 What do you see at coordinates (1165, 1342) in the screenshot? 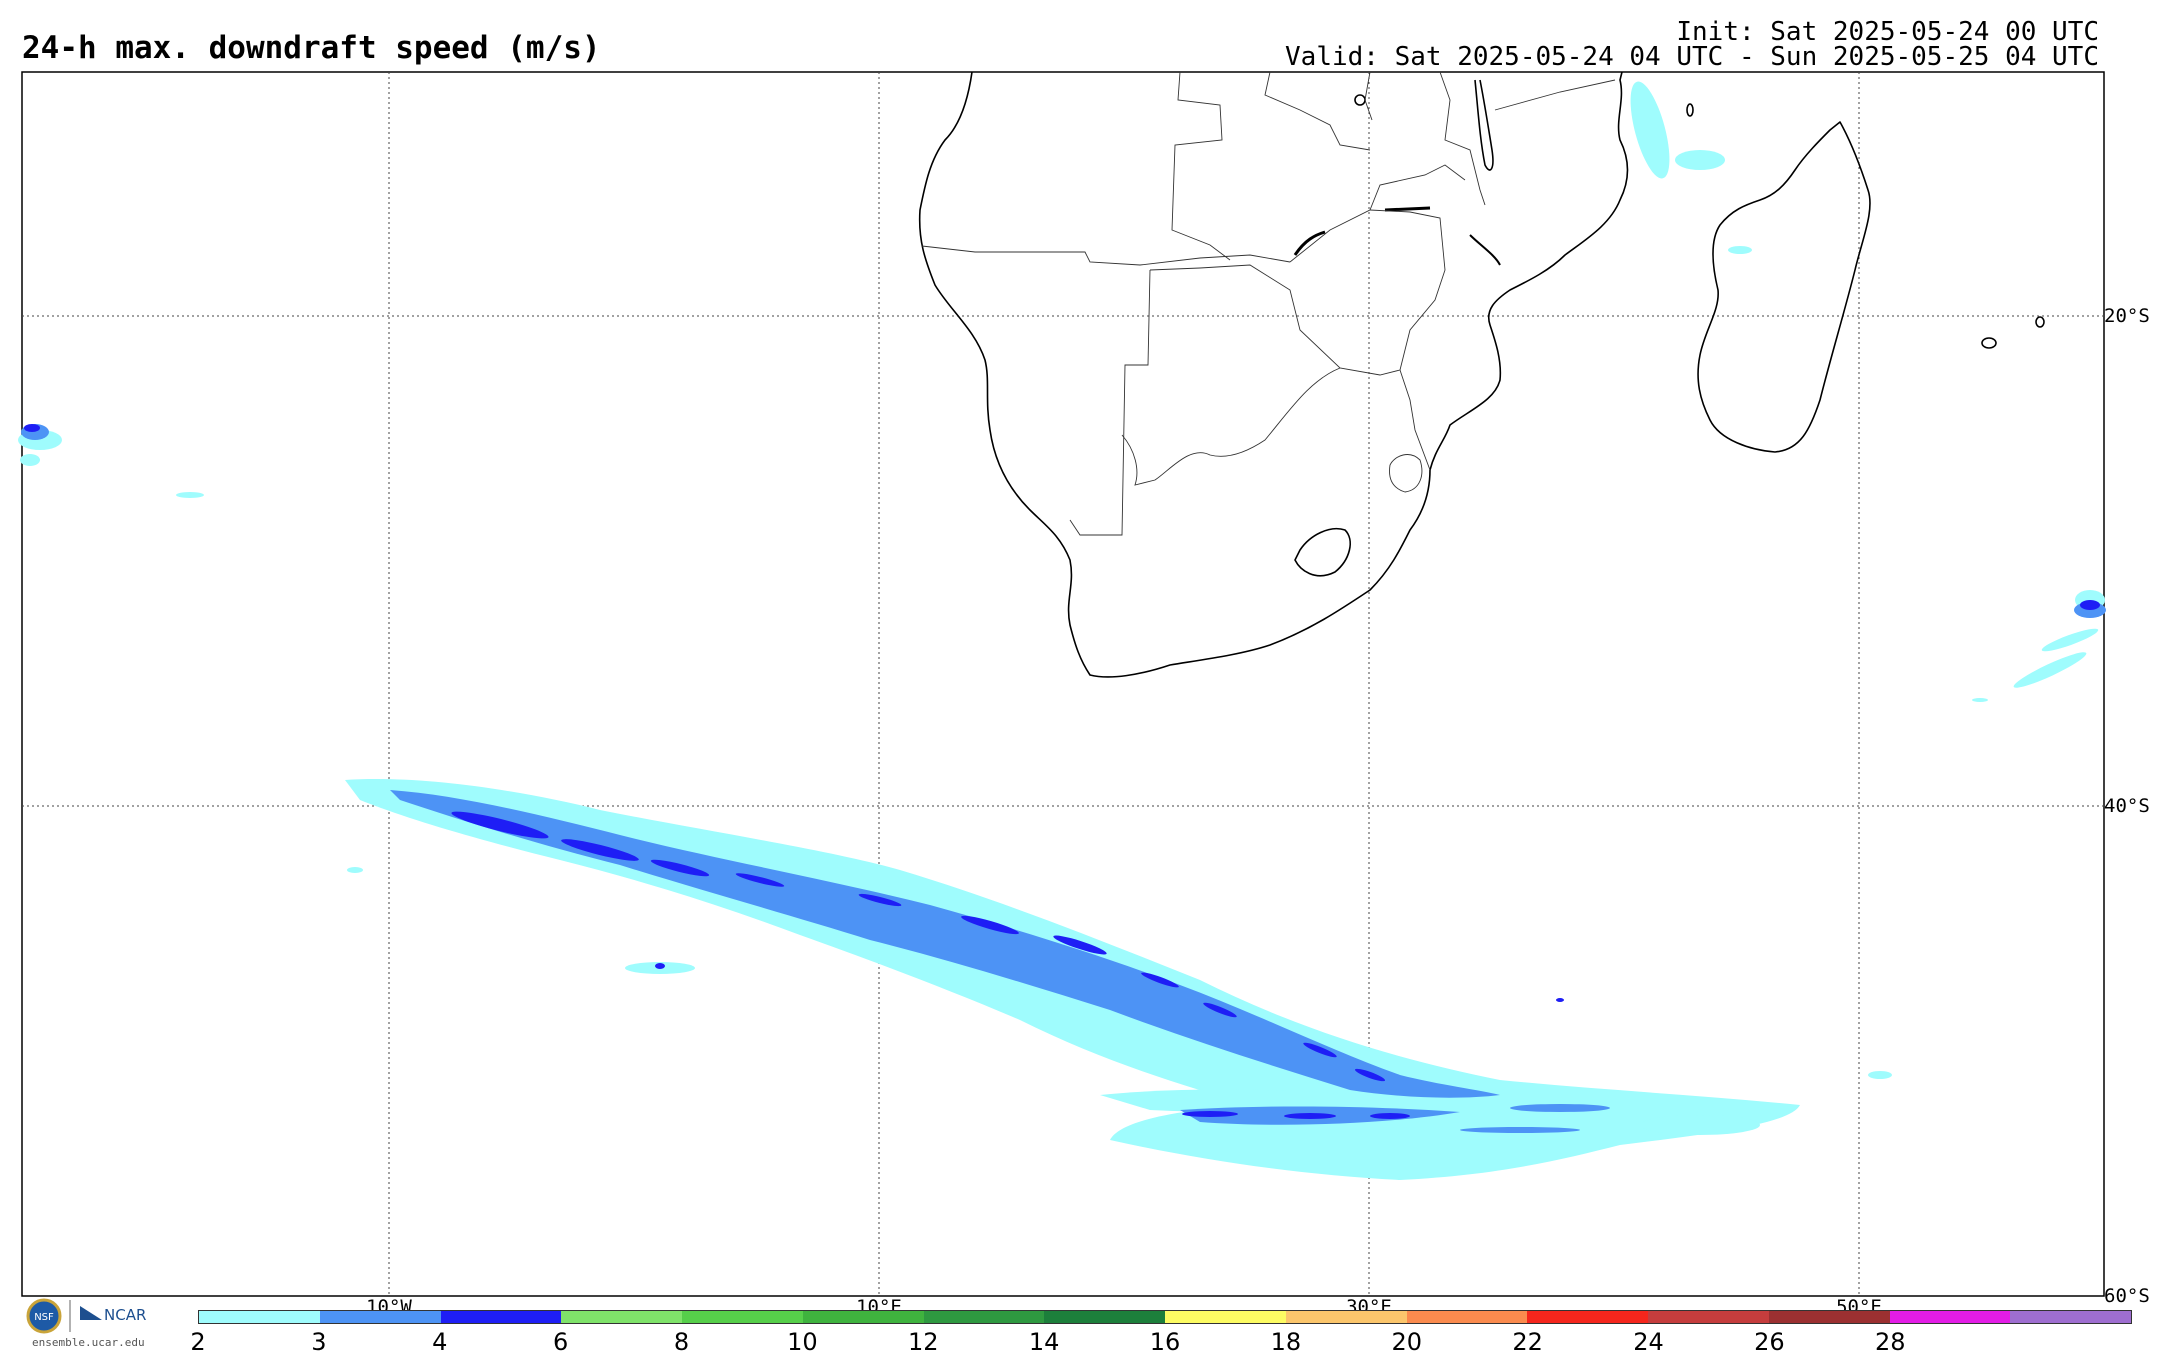
I see `colorbar-tick-label: 16` at bounding box center [1165, 1342].